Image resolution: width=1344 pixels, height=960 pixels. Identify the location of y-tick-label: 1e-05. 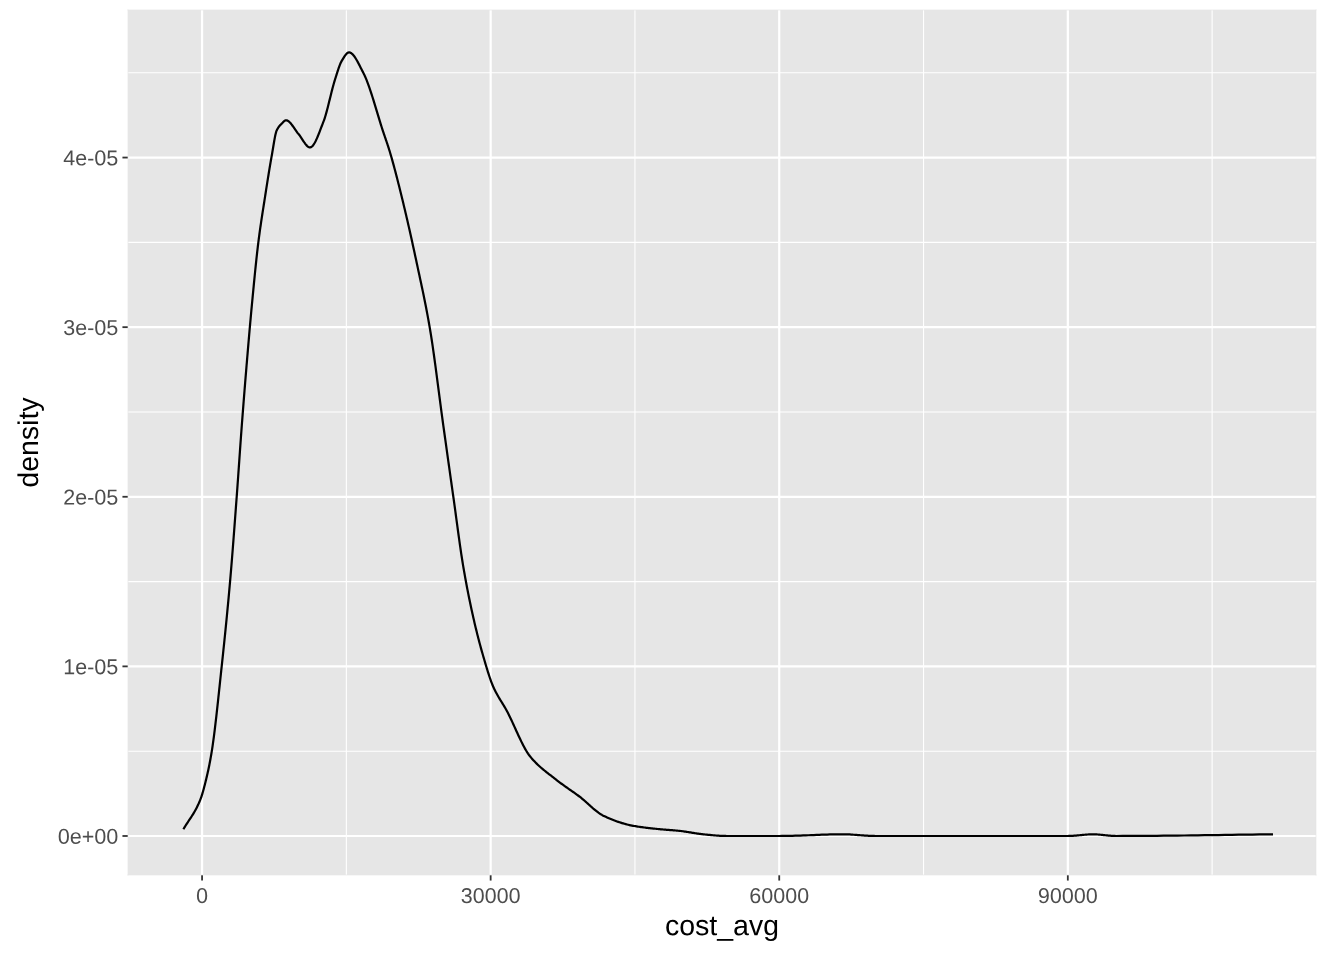
(91, 667).